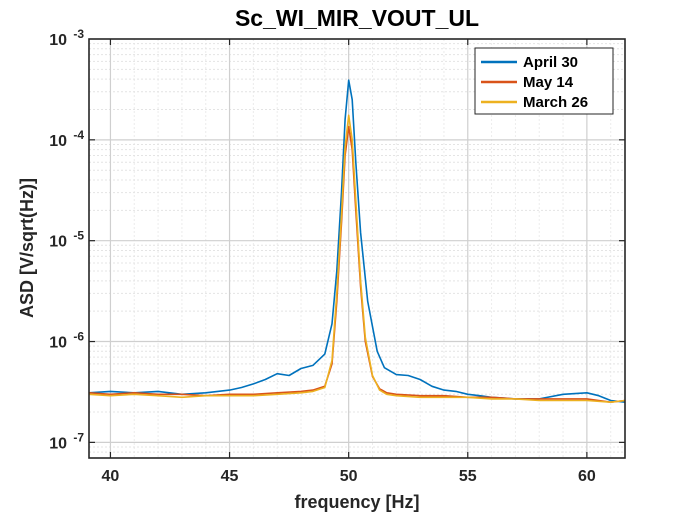 This screenshot has width=691, height=515. I want to click on y-tick-exponent: -4, so click(78, 135).